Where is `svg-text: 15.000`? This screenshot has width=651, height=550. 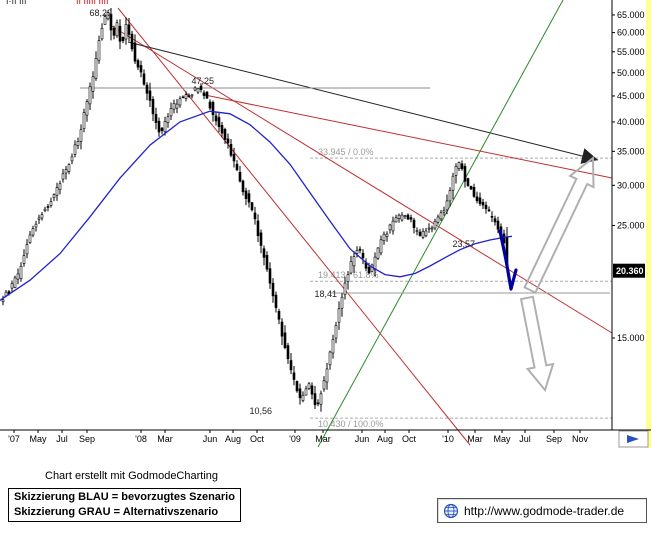 svg-text: 15.000 is located at coordinates (631, 338).